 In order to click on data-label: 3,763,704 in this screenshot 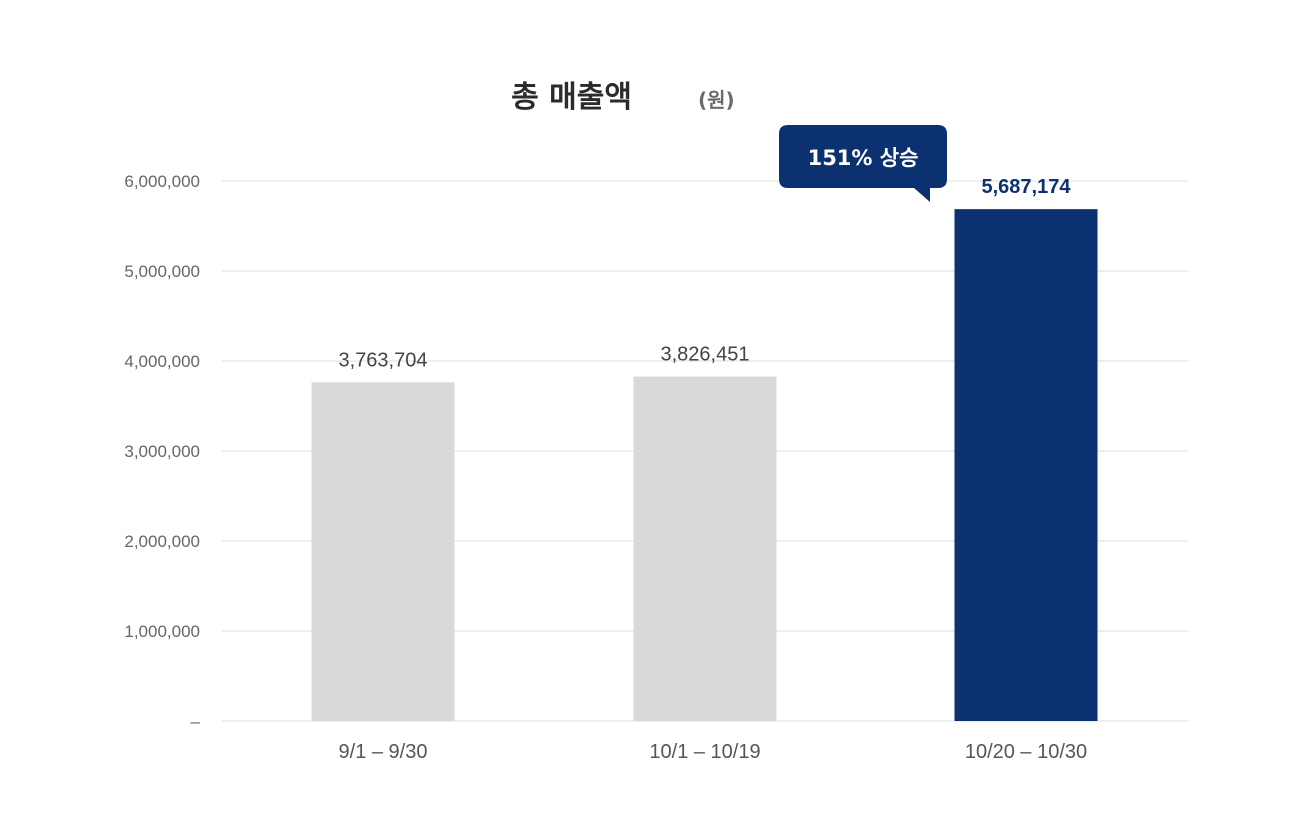, I will do `click(383, 360)`.